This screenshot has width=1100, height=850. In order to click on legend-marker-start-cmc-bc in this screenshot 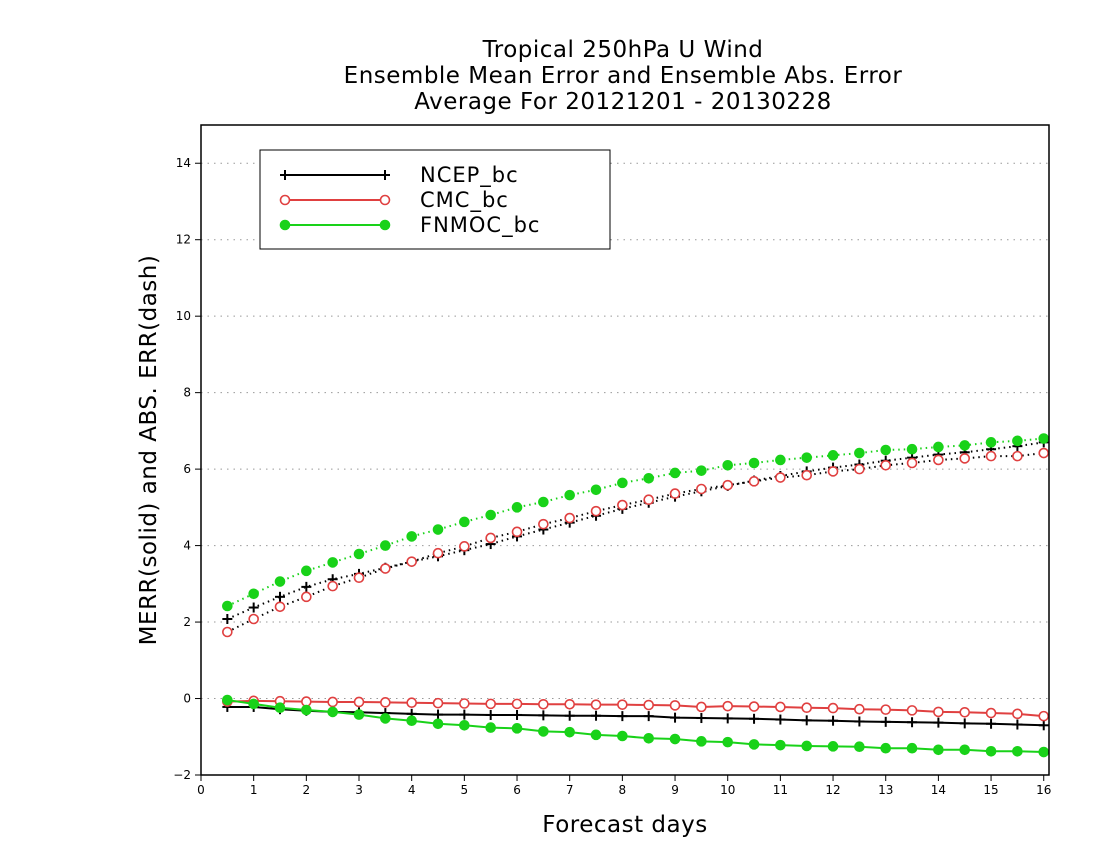, I will do `click(285, 200)`.